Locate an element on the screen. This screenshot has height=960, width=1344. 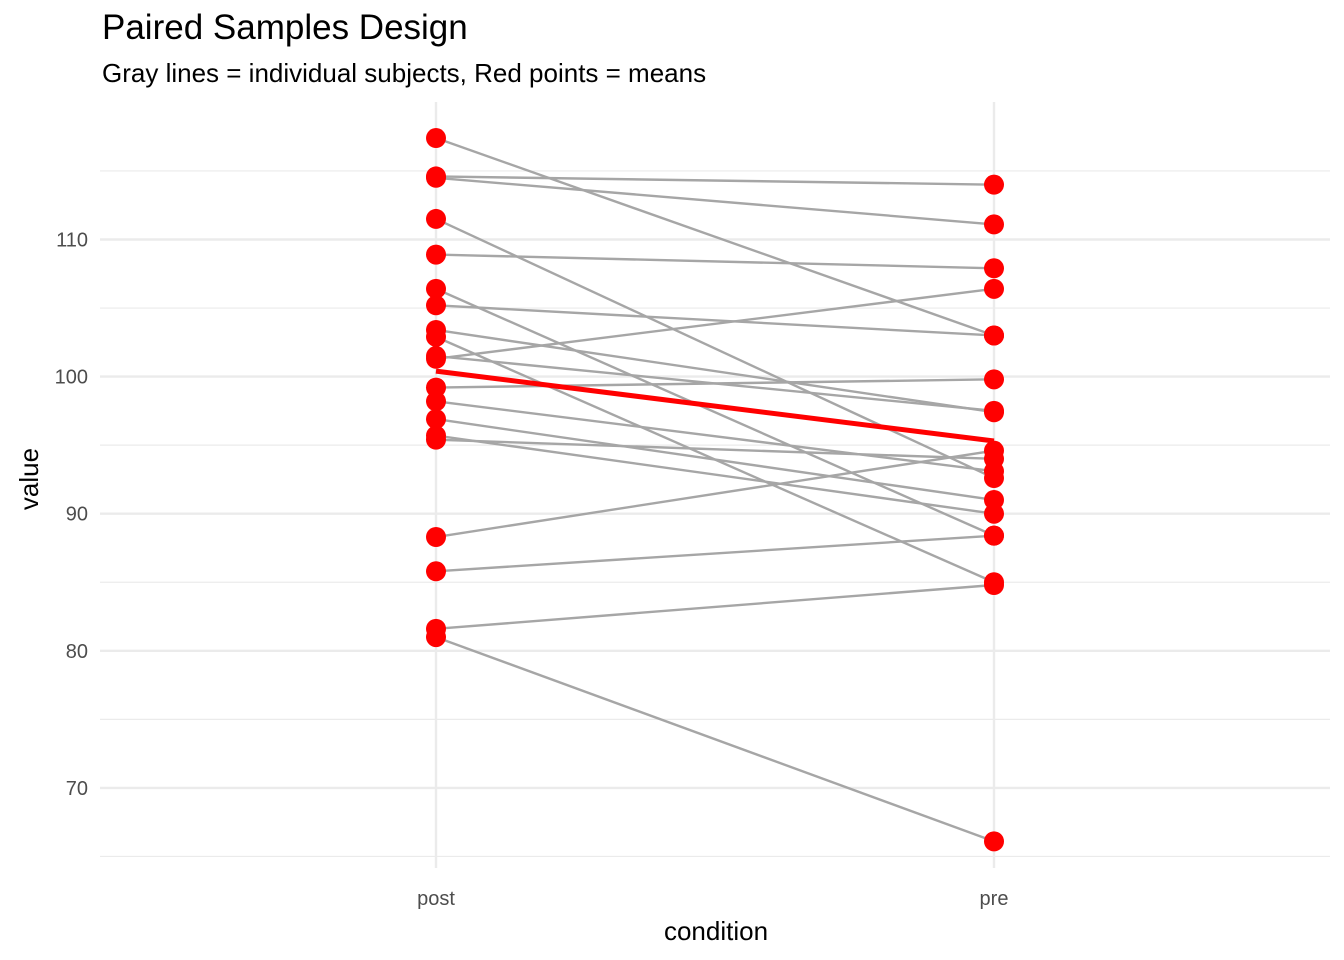
y-tick-label: 90 is located at coordinates (77, 515).